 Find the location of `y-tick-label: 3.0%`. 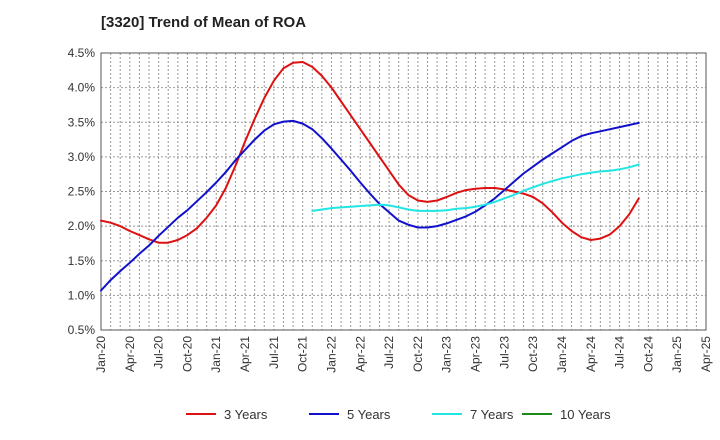

y-tick-label: 3.0% is located at coordinates (82, 157).